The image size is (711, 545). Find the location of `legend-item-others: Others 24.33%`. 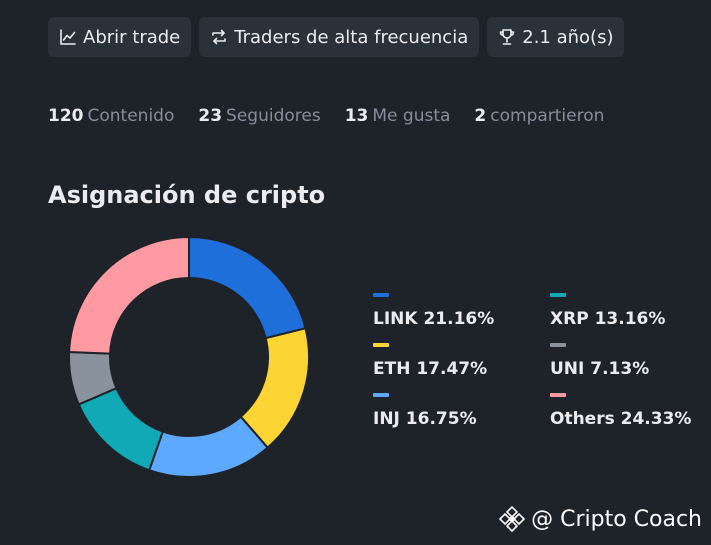

legend-item-others: Others 24.33% is located at coordinates (630, 411).